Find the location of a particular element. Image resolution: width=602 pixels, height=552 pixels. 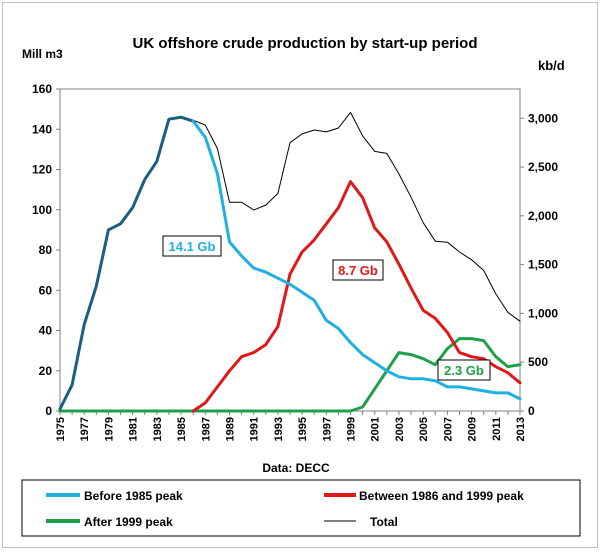

data-label-before-1985-text: 14.1 Gb is located at coordinates (192, 246).